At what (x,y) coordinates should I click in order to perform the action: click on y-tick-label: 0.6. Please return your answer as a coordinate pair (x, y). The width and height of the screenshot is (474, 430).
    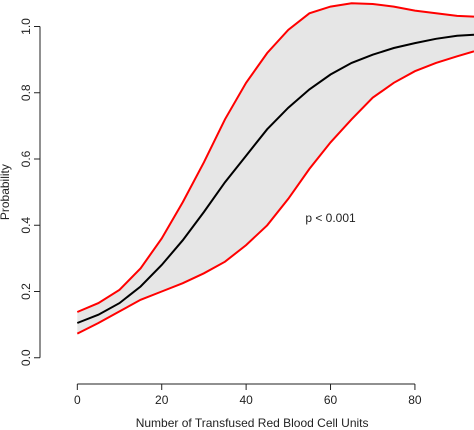
    Looking at the image, I should click on (26, 158).